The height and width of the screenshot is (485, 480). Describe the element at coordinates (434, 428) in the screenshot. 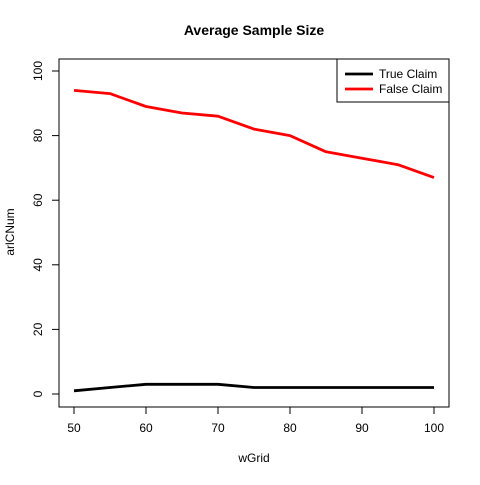

I see `x-tick-label: 100` at that location.